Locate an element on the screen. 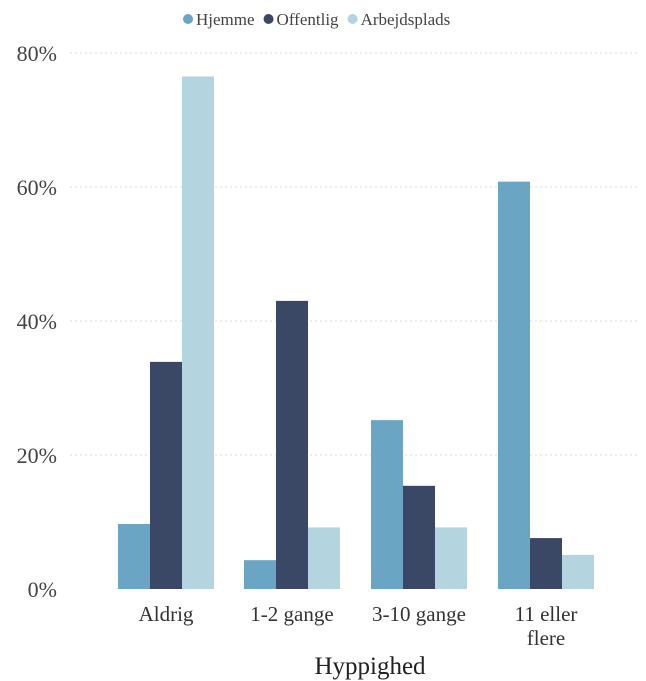  legend-label-offentlig: Offentlig is located at coordinates (308, 19).